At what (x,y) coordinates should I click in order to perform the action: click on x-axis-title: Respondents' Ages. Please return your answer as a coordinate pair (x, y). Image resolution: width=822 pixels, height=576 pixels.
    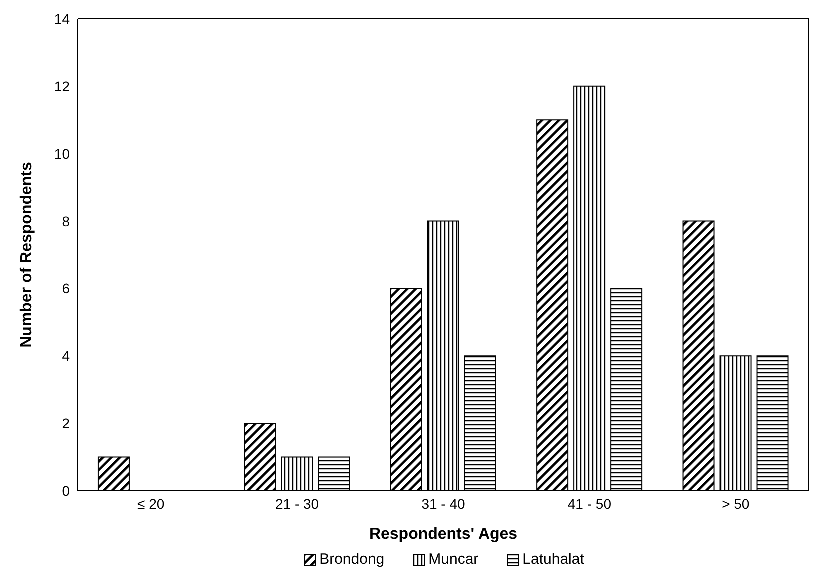
    Looking at the image, I should click on (443, 534).